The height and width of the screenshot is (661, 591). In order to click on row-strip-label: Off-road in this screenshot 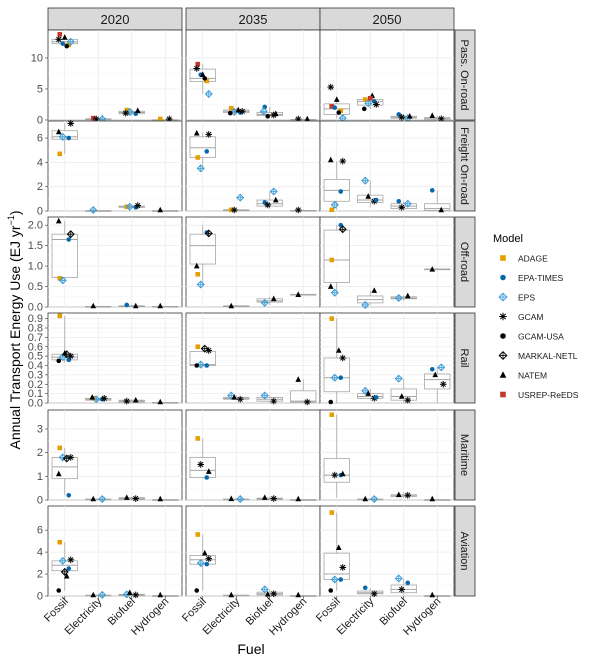, I will do `click(464, 262)`.